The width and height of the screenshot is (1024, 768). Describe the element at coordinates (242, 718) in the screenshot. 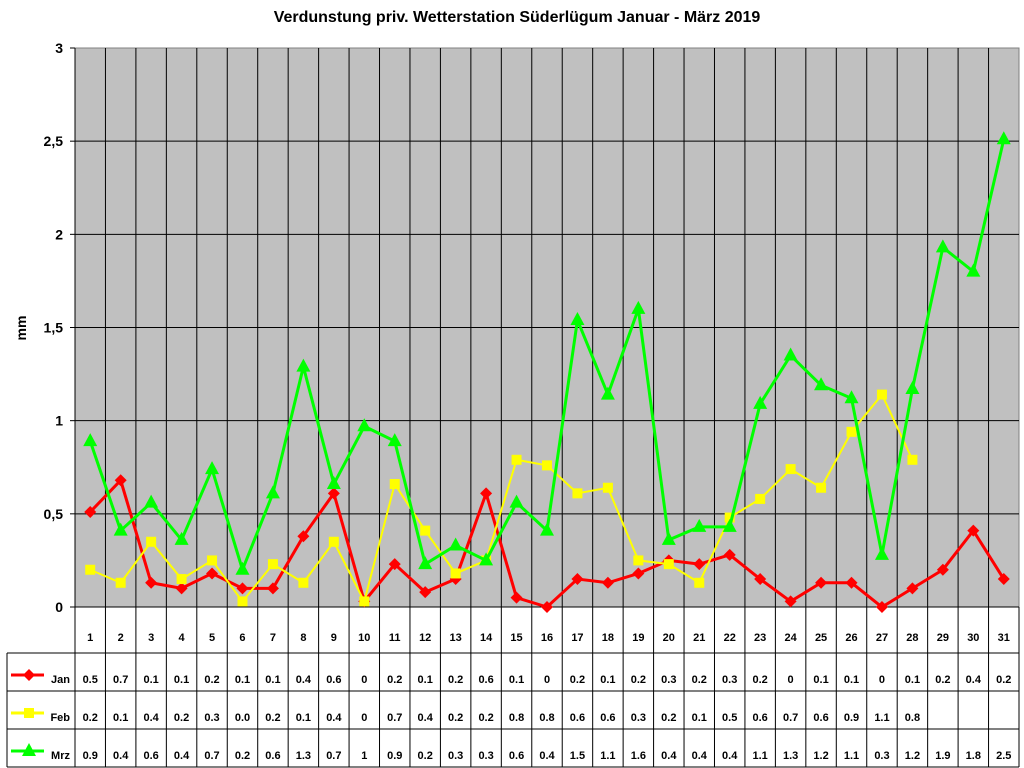

I see `table-cell: 0.0` at that location.